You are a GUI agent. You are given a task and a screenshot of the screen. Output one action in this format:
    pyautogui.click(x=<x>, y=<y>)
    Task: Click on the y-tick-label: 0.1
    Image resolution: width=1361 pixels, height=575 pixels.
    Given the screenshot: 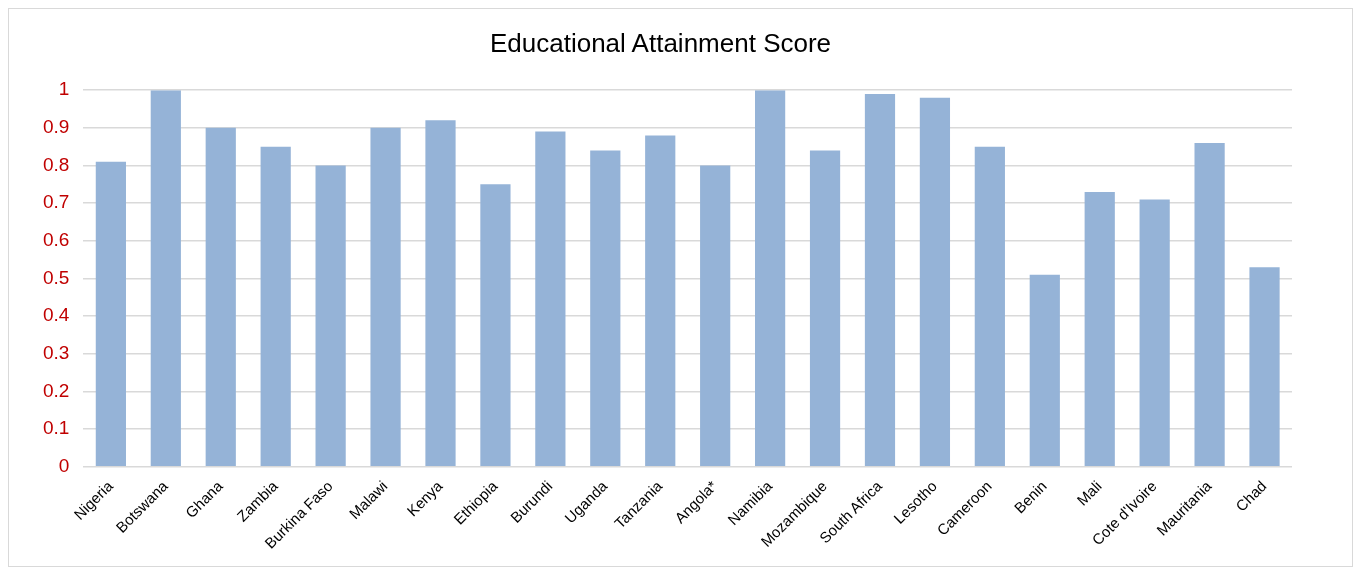 What is the action you would take?
    pyautogui.click(x=56, y=428)
    